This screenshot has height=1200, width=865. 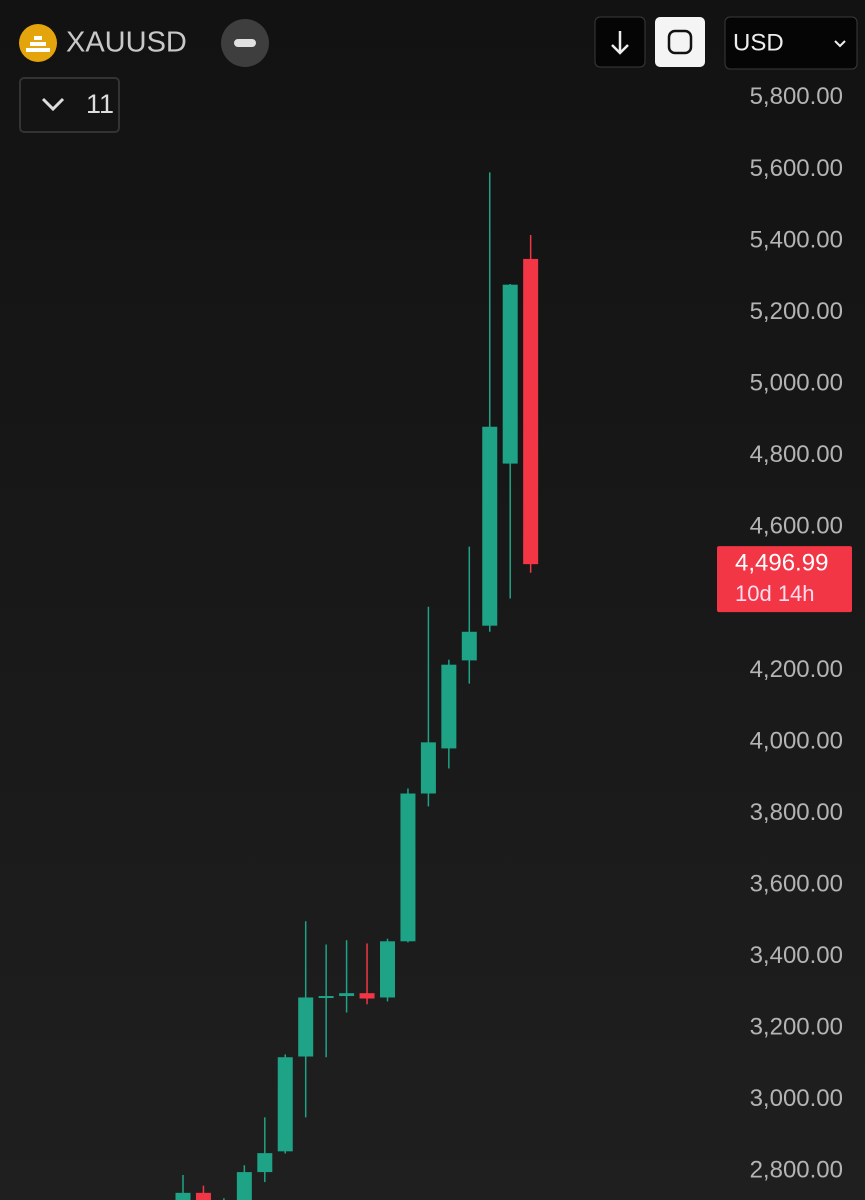 I want to click on y-tick-label: 4,200.00, so click(x=796, y=669).